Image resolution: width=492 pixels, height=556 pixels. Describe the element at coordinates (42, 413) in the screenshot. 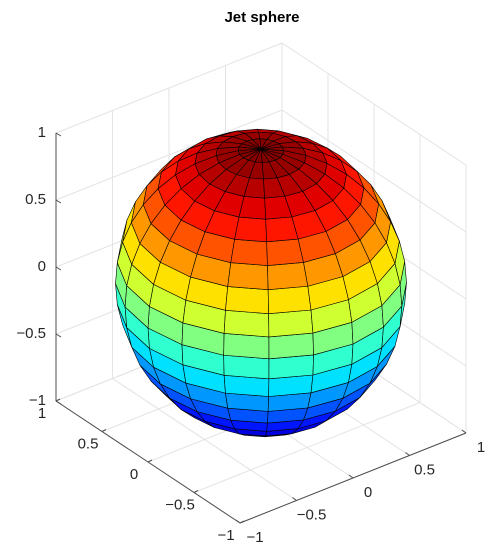

I see `y-tick-label: 1` at that location.